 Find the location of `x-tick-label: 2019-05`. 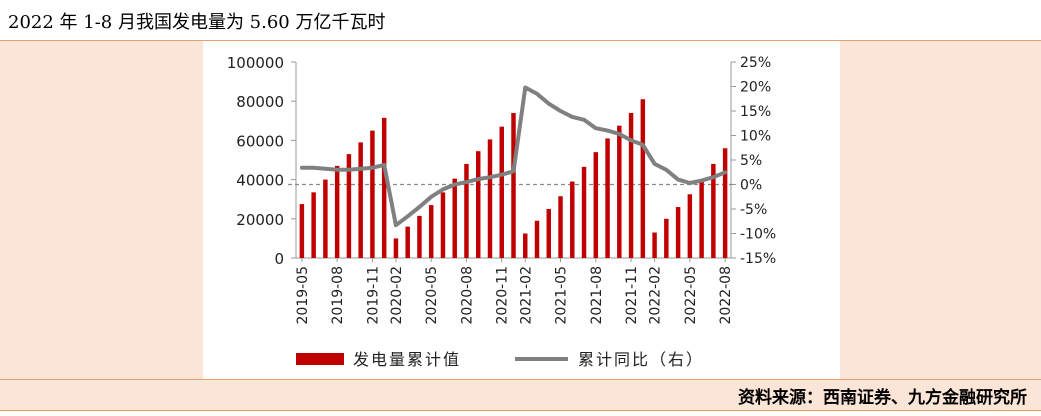

x-tick-label: 2019-05 is located at coordinates (303, 295).